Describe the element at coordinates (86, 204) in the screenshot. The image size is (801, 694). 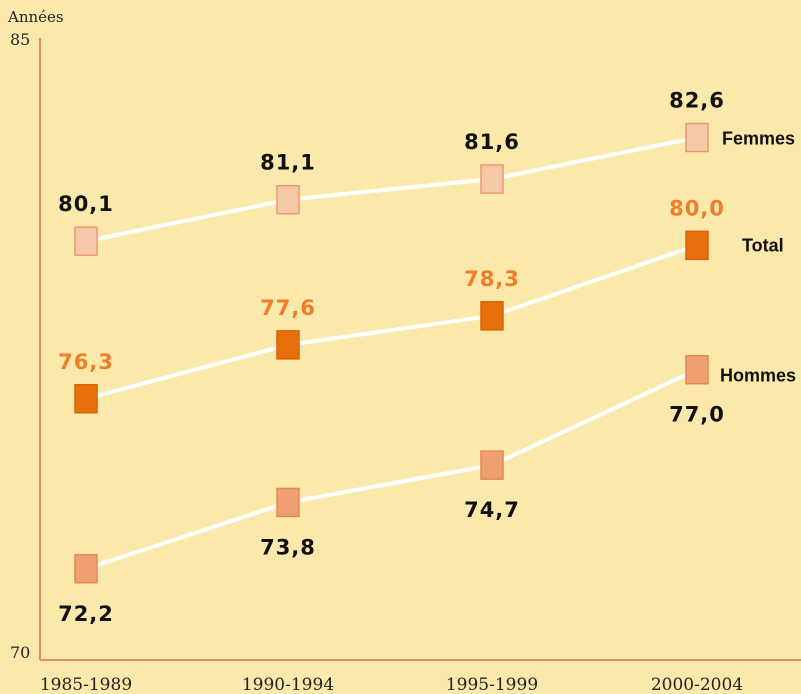
I see `data-label-femmes: 80,1` at that location.